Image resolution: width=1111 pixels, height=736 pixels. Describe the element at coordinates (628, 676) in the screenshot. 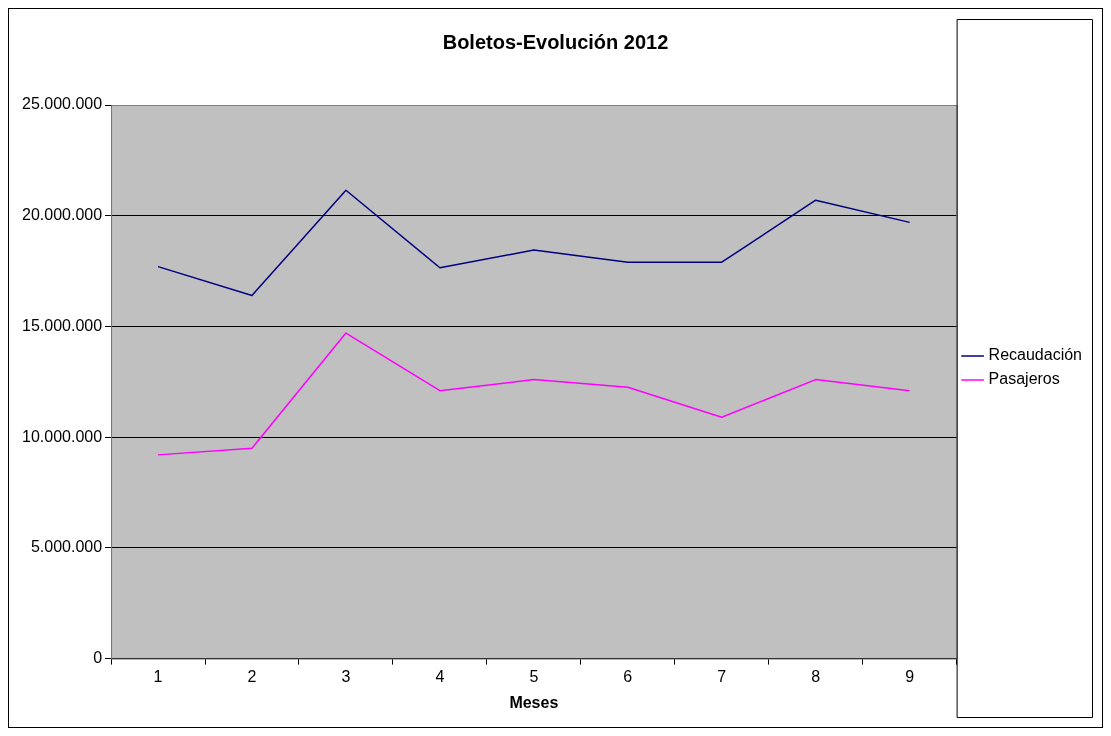

I see `x-tick-label: 6` at that location.